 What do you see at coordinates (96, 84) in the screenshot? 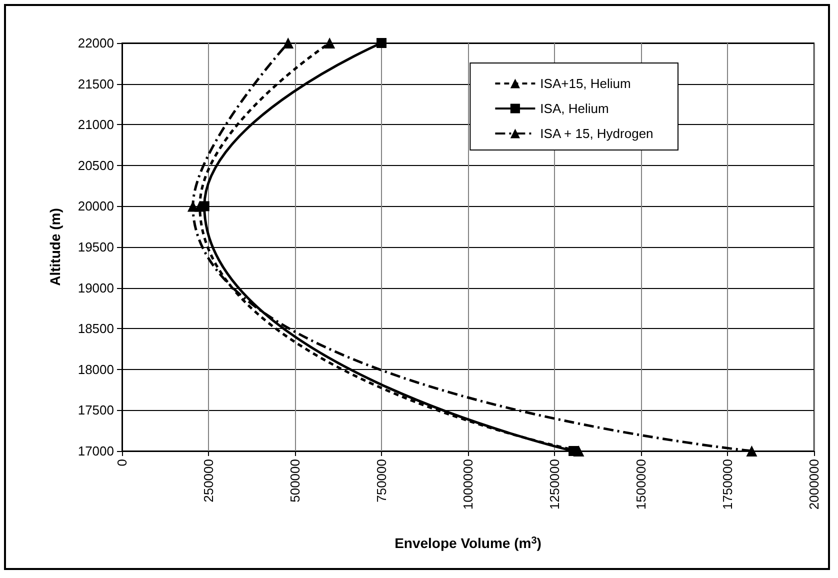
I see `y-tick-label: 21500` at bounding box center [96, 84].